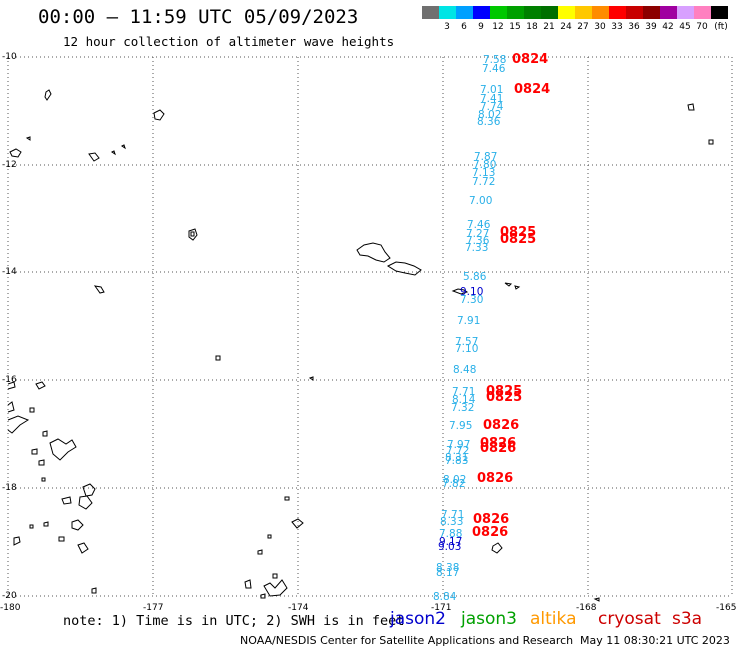 This screenshot has height=650, width=740. Describe the element at coordinates (373, 252) in the screenshot. I see `savaii-island` at that location.